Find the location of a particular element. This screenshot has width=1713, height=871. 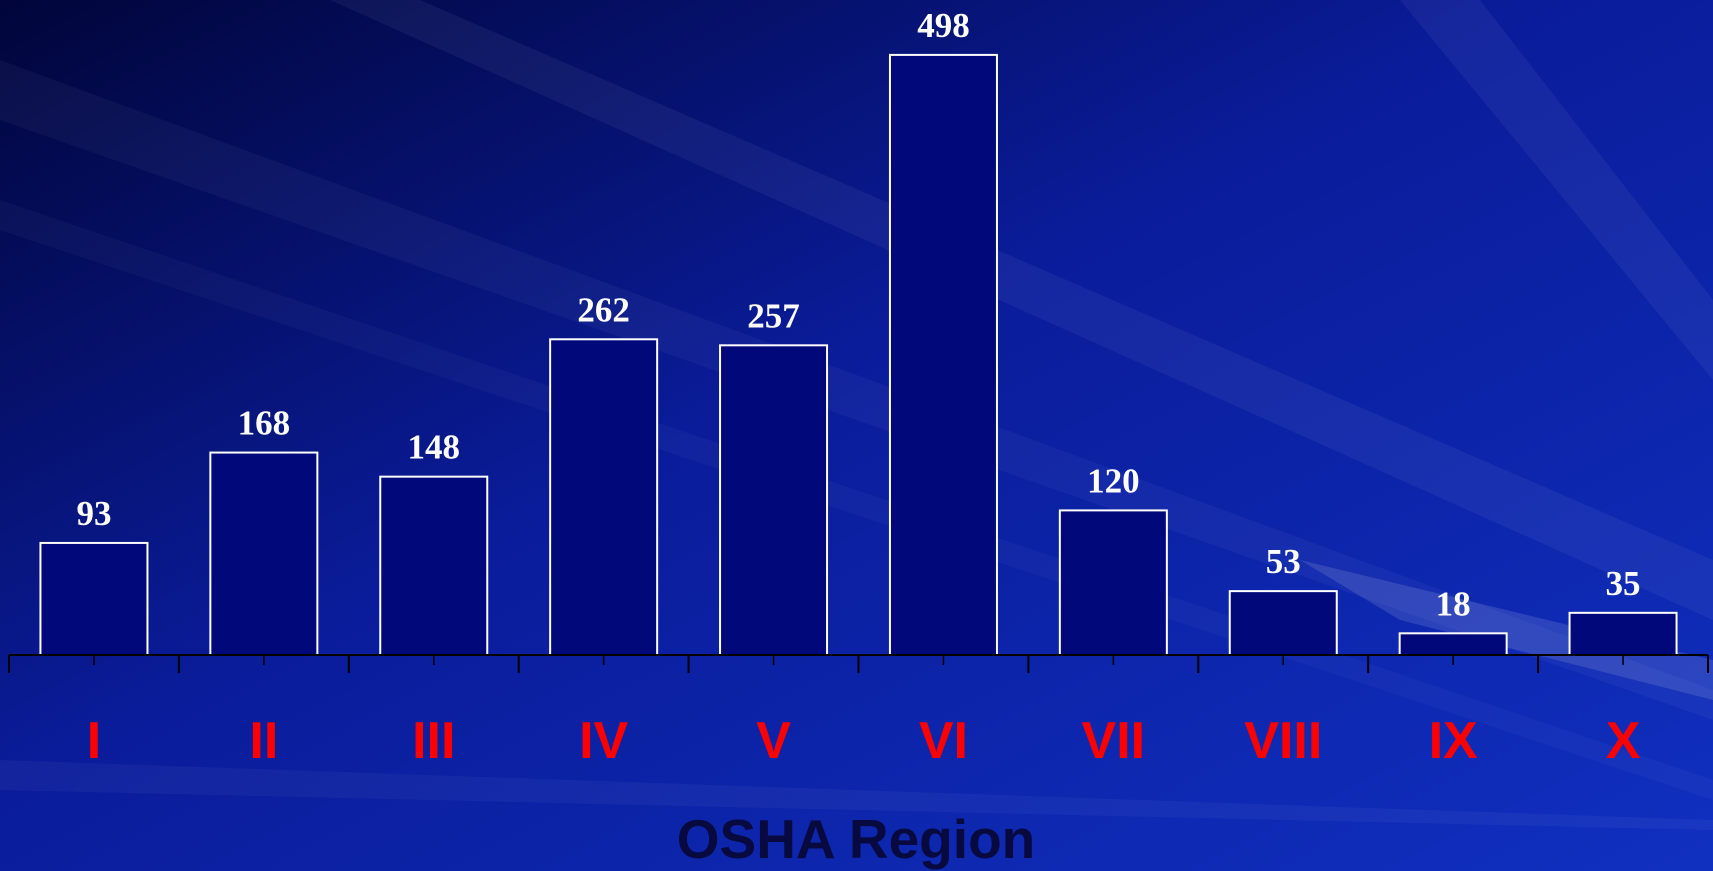

x-tick-label: VIII is located at coordinates (1283, 741).